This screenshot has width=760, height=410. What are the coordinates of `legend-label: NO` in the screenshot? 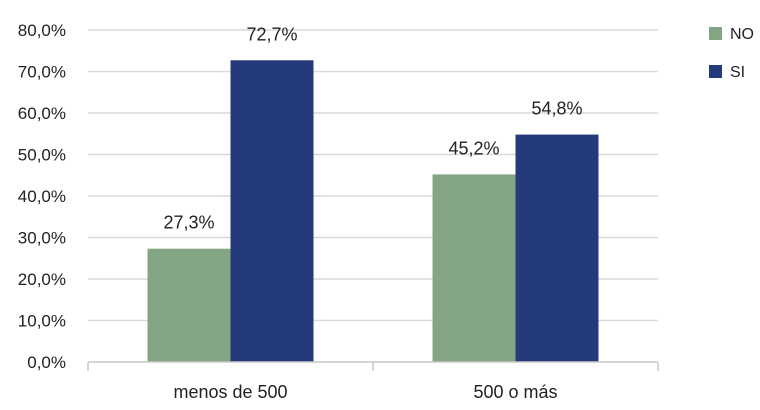 It's located at (742, 34).